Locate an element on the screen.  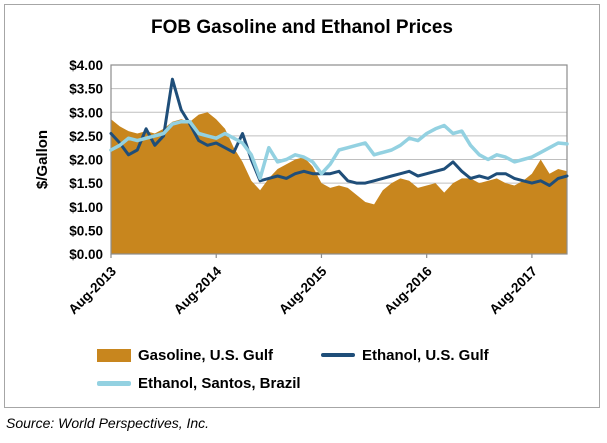
x-axis-labels: Aug-2013 Aug-2014 Aug-2015 Aug-2016 Aug-2017 is located at coordinates (303, 286).